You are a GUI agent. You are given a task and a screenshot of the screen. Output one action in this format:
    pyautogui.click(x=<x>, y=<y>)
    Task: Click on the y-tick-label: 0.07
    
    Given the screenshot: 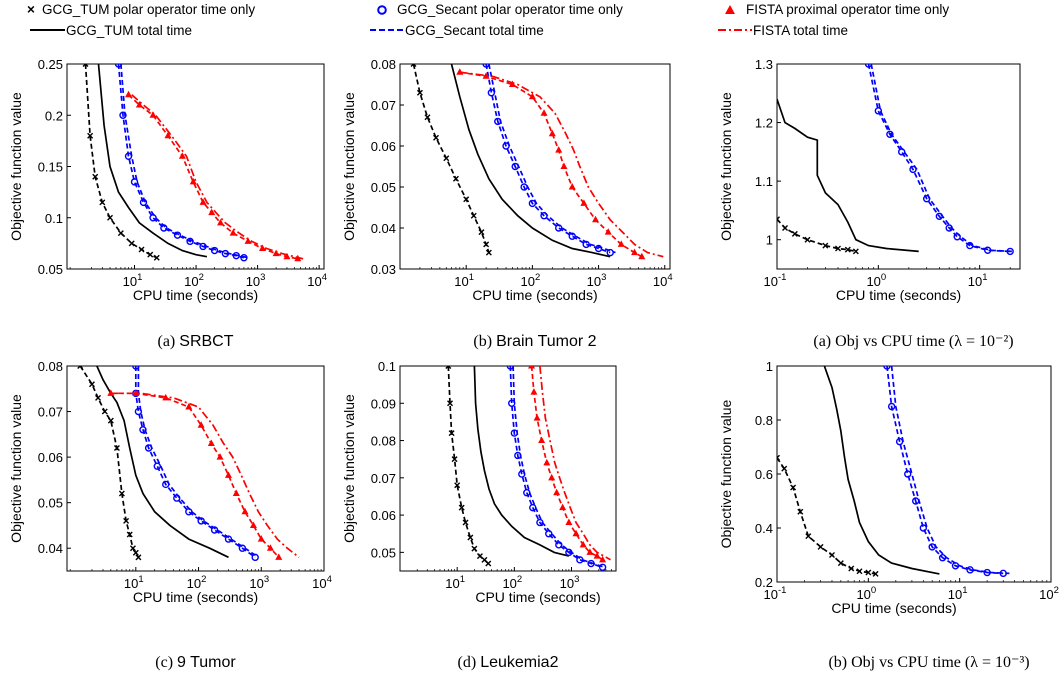 What is the action you would take?
    pyautogui.click(x=383, y=478)
    